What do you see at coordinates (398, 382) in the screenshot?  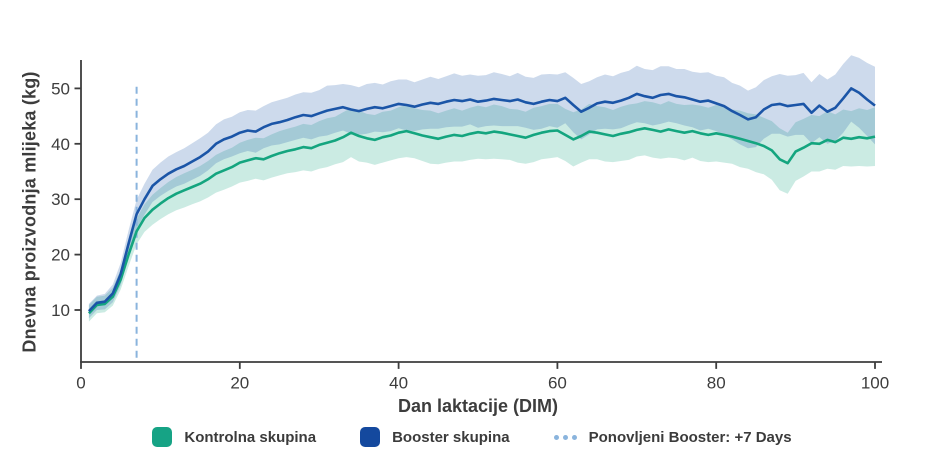 I see `x-tick-label: 40` at bounding box center [398, 382].